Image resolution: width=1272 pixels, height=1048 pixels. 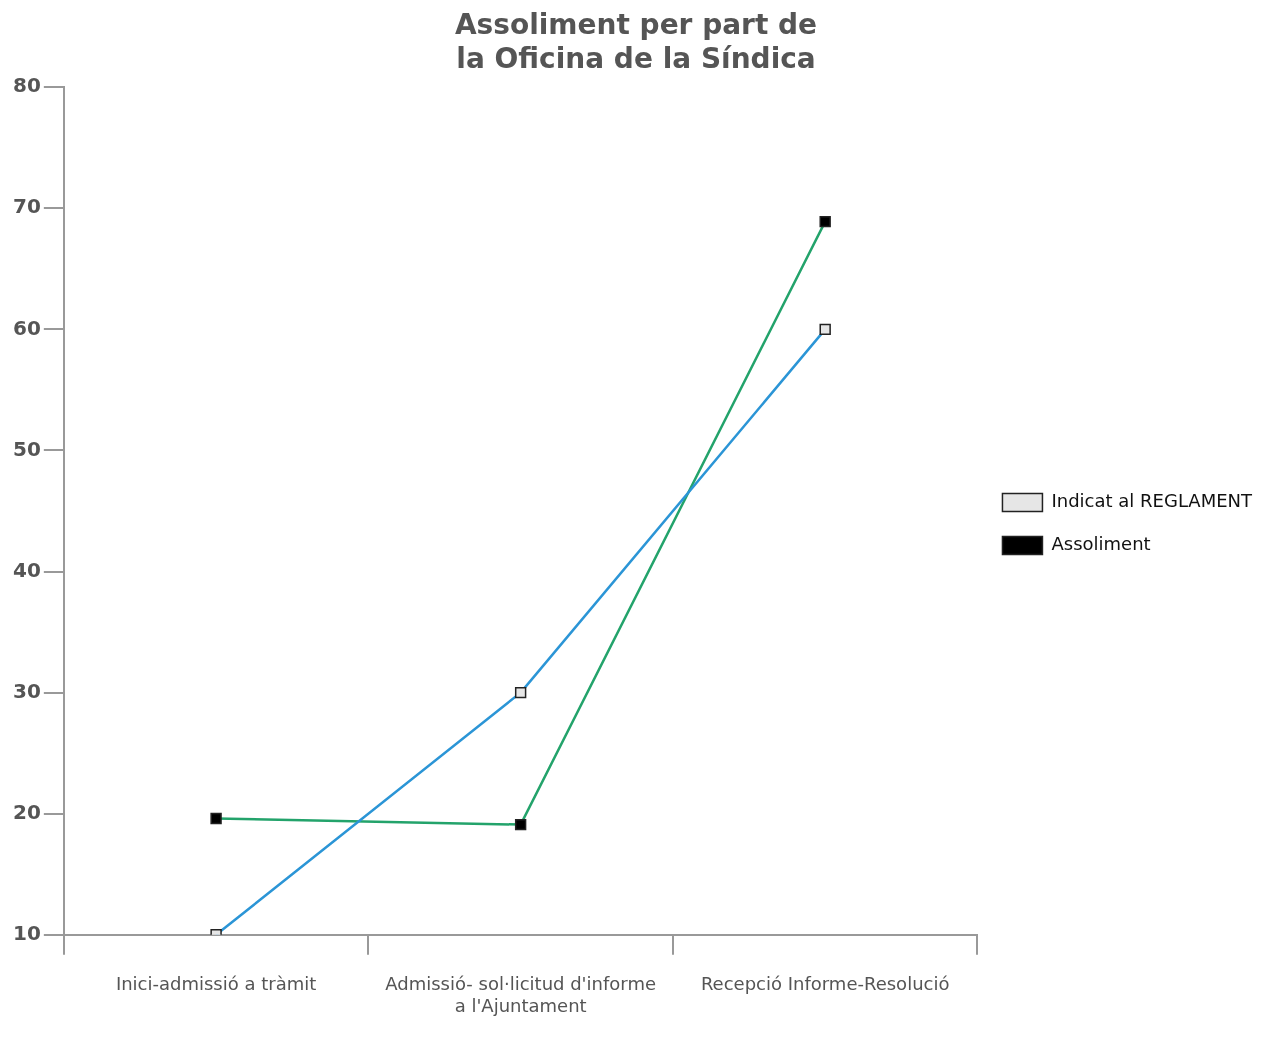 I want to click on y-tick-label: 80, so click(x=26, y=85).